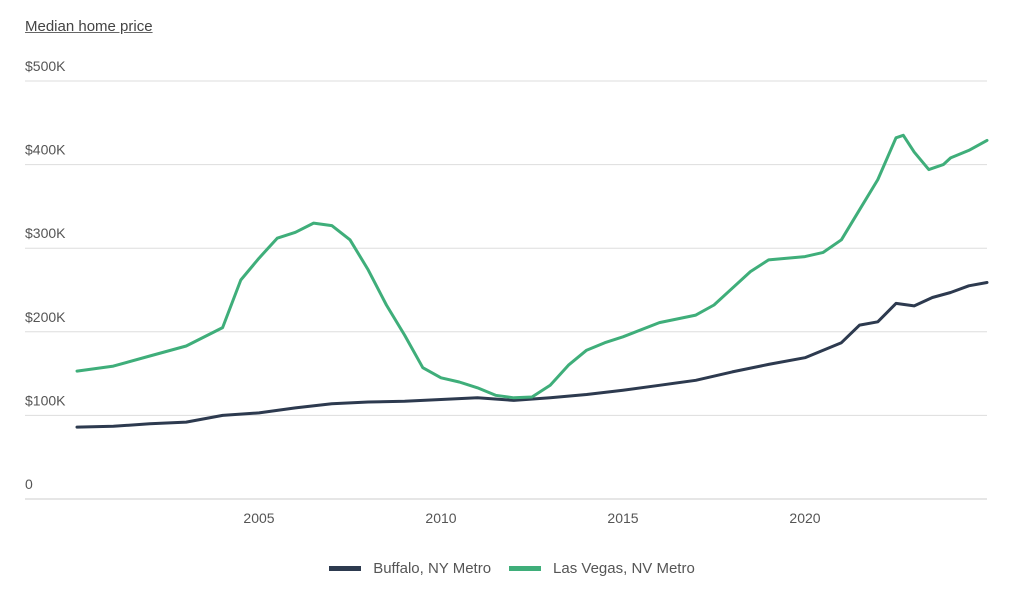 The width and height of the screenshot is (1024, 600). Describe the element at coordinates (45, 150) in the screenshot. I see `y-tick-label: $400K` at that location.